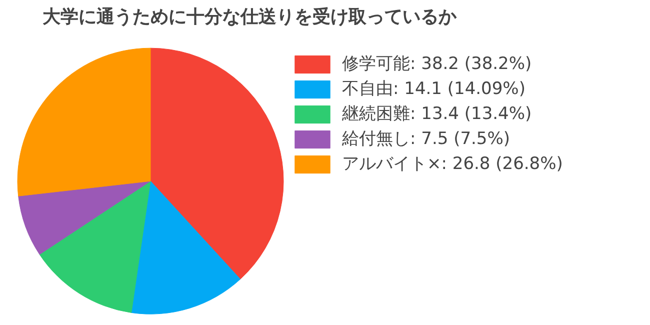 The image size is (650, 325). Describe the element at coordinates (437, 64) in the screenshot. I see `legend-label: 修学可能: 38.2 (38.2%)` at that location.